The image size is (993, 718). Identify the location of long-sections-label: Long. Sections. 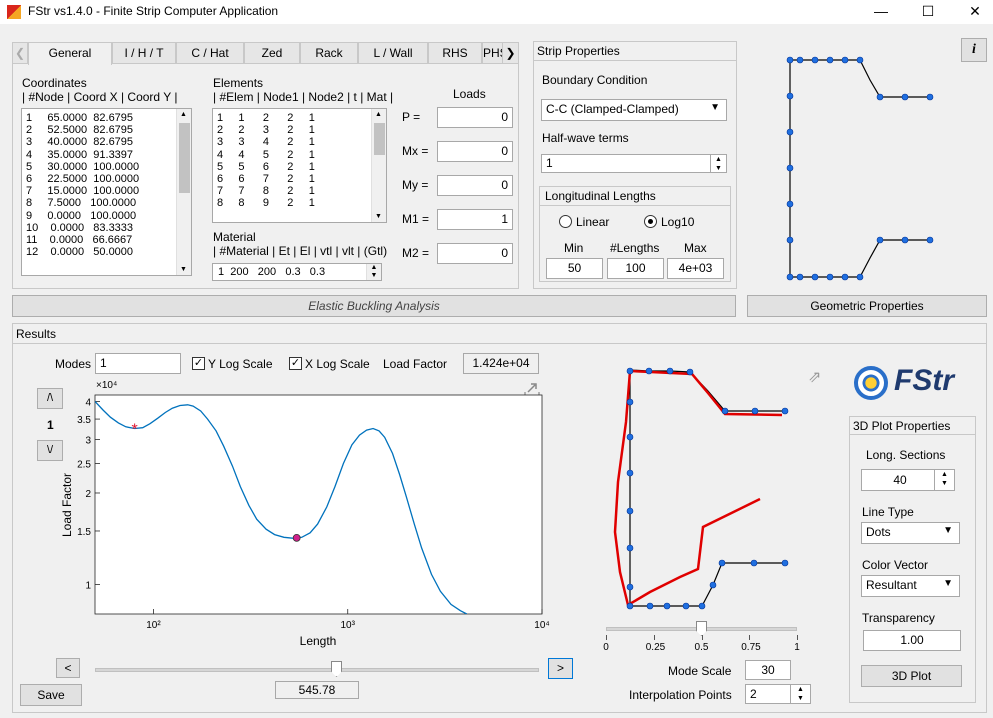
(906, 455).